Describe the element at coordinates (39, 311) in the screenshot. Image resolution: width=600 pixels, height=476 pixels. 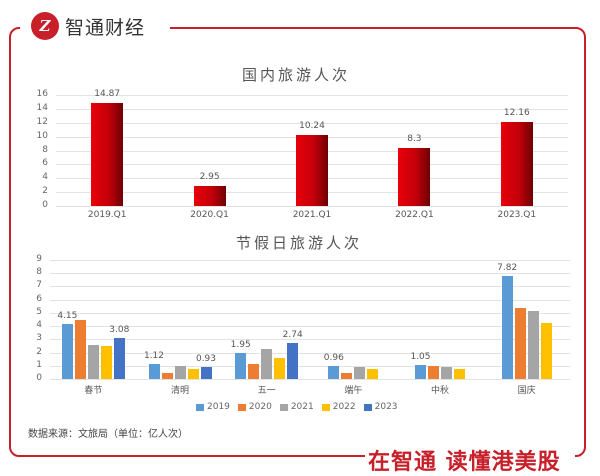
I see `y-tick-label: 5` at that location.